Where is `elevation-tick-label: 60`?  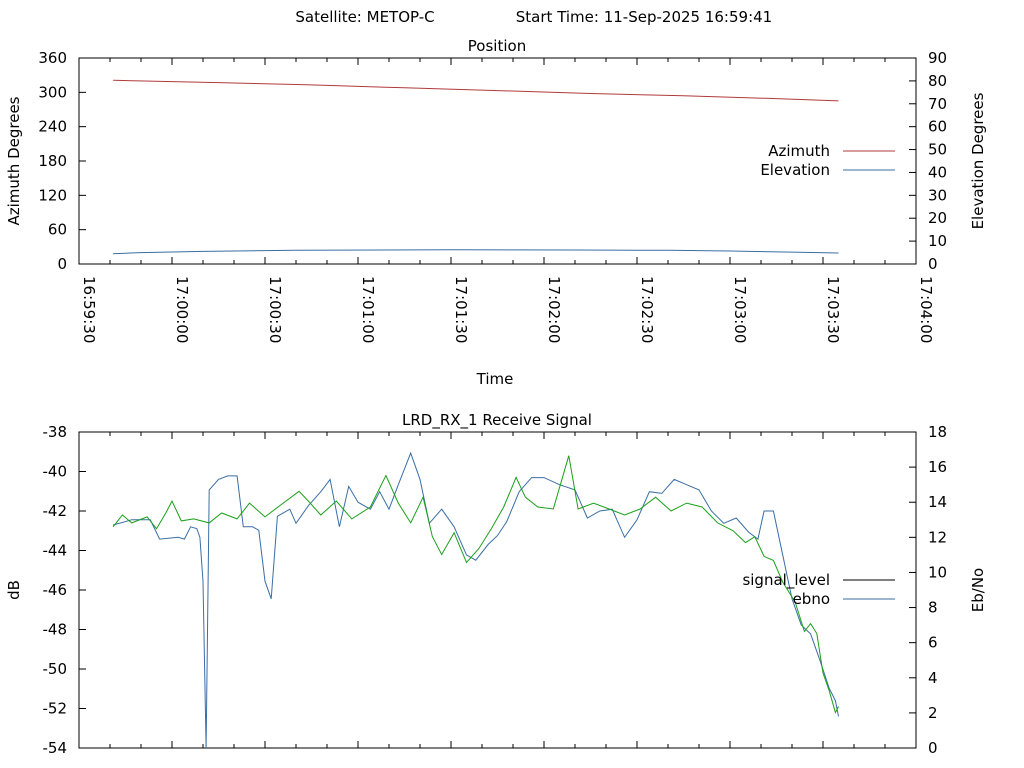 elevation-tick-label: 60 is located at coordinates (937, 127).